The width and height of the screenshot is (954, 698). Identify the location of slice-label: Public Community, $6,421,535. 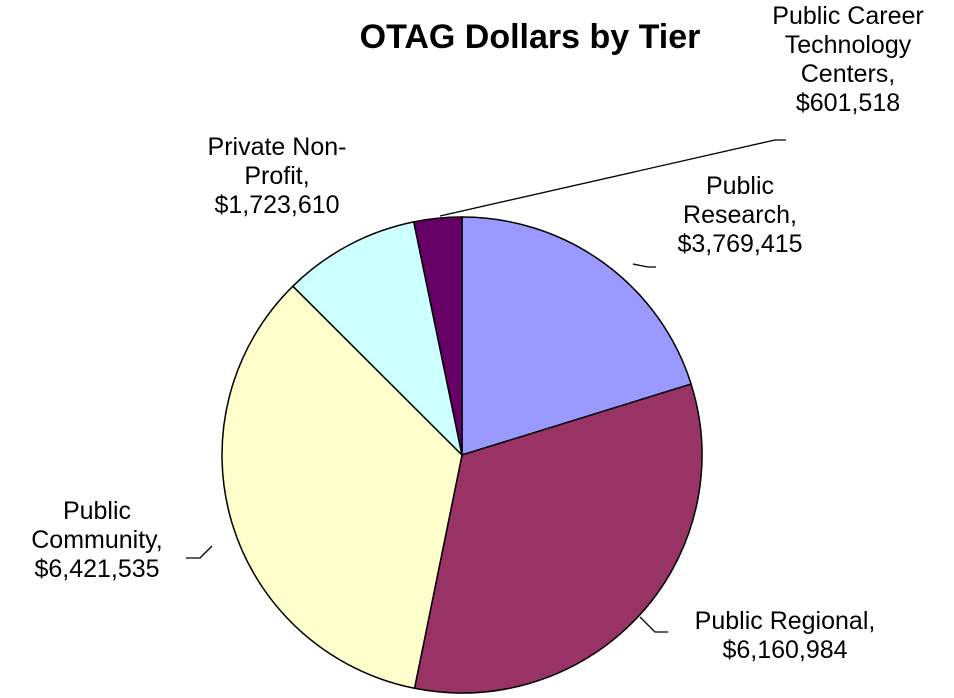
(97, 540).